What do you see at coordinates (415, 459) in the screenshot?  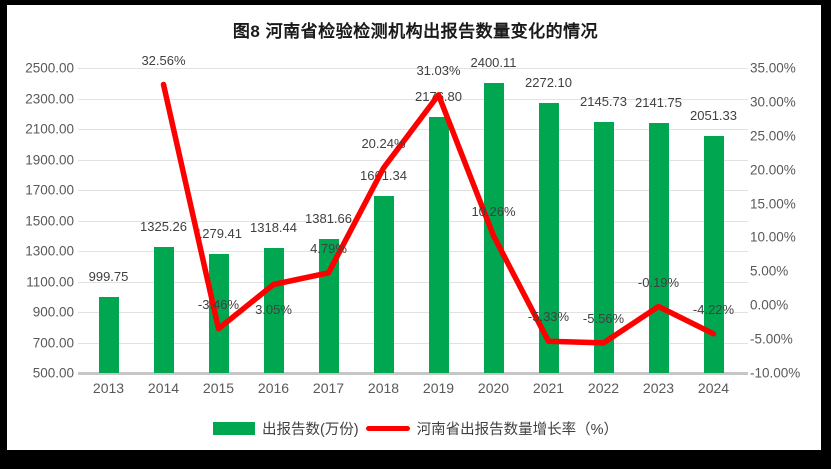 I see `frame-border-bottom` at bounding box center [415, 459].